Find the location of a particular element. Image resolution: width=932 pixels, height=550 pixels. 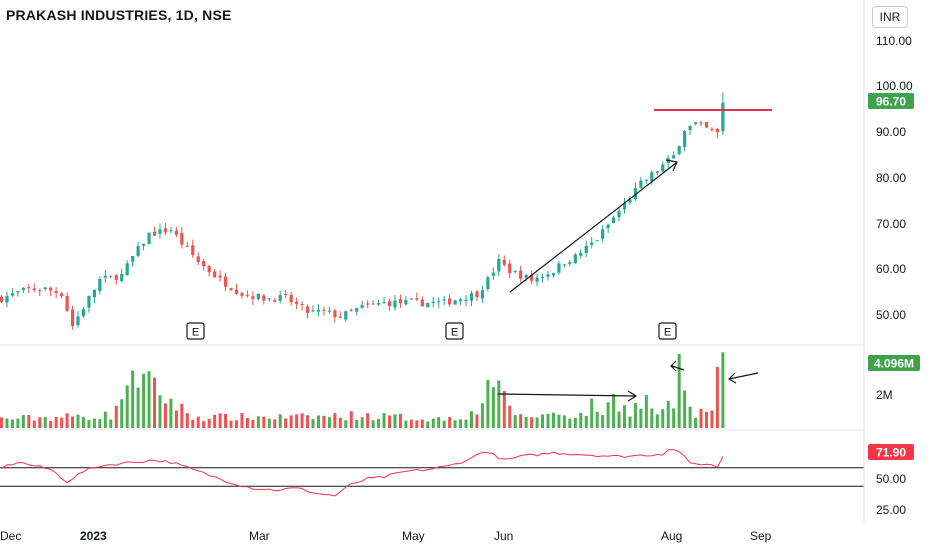

time-label: Dec is located at coordinates (10, 536).